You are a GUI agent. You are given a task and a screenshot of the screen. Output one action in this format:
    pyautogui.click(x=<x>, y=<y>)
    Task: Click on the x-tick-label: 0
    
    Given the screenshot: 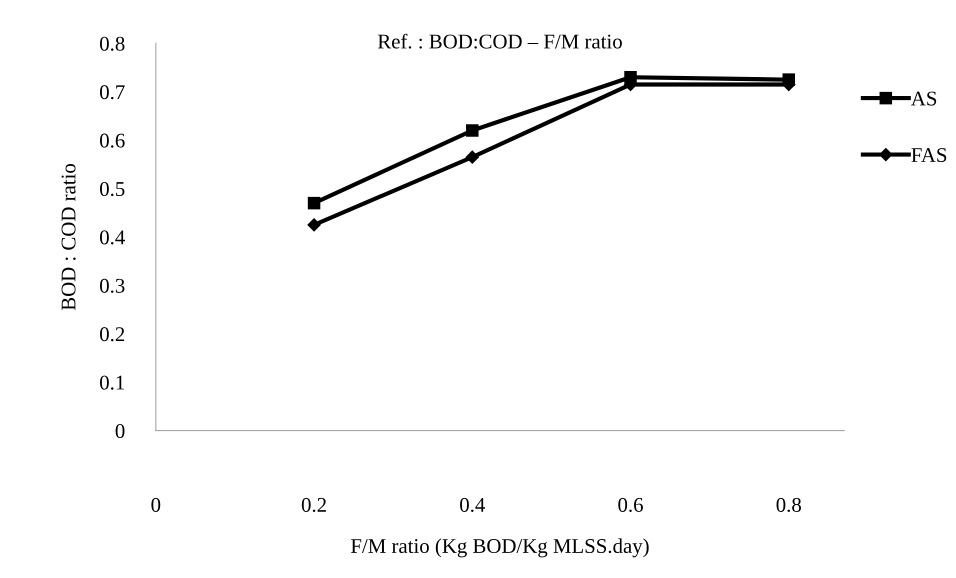 What is the action you would take?
    pyautogui.click(x=155, y=505)
    